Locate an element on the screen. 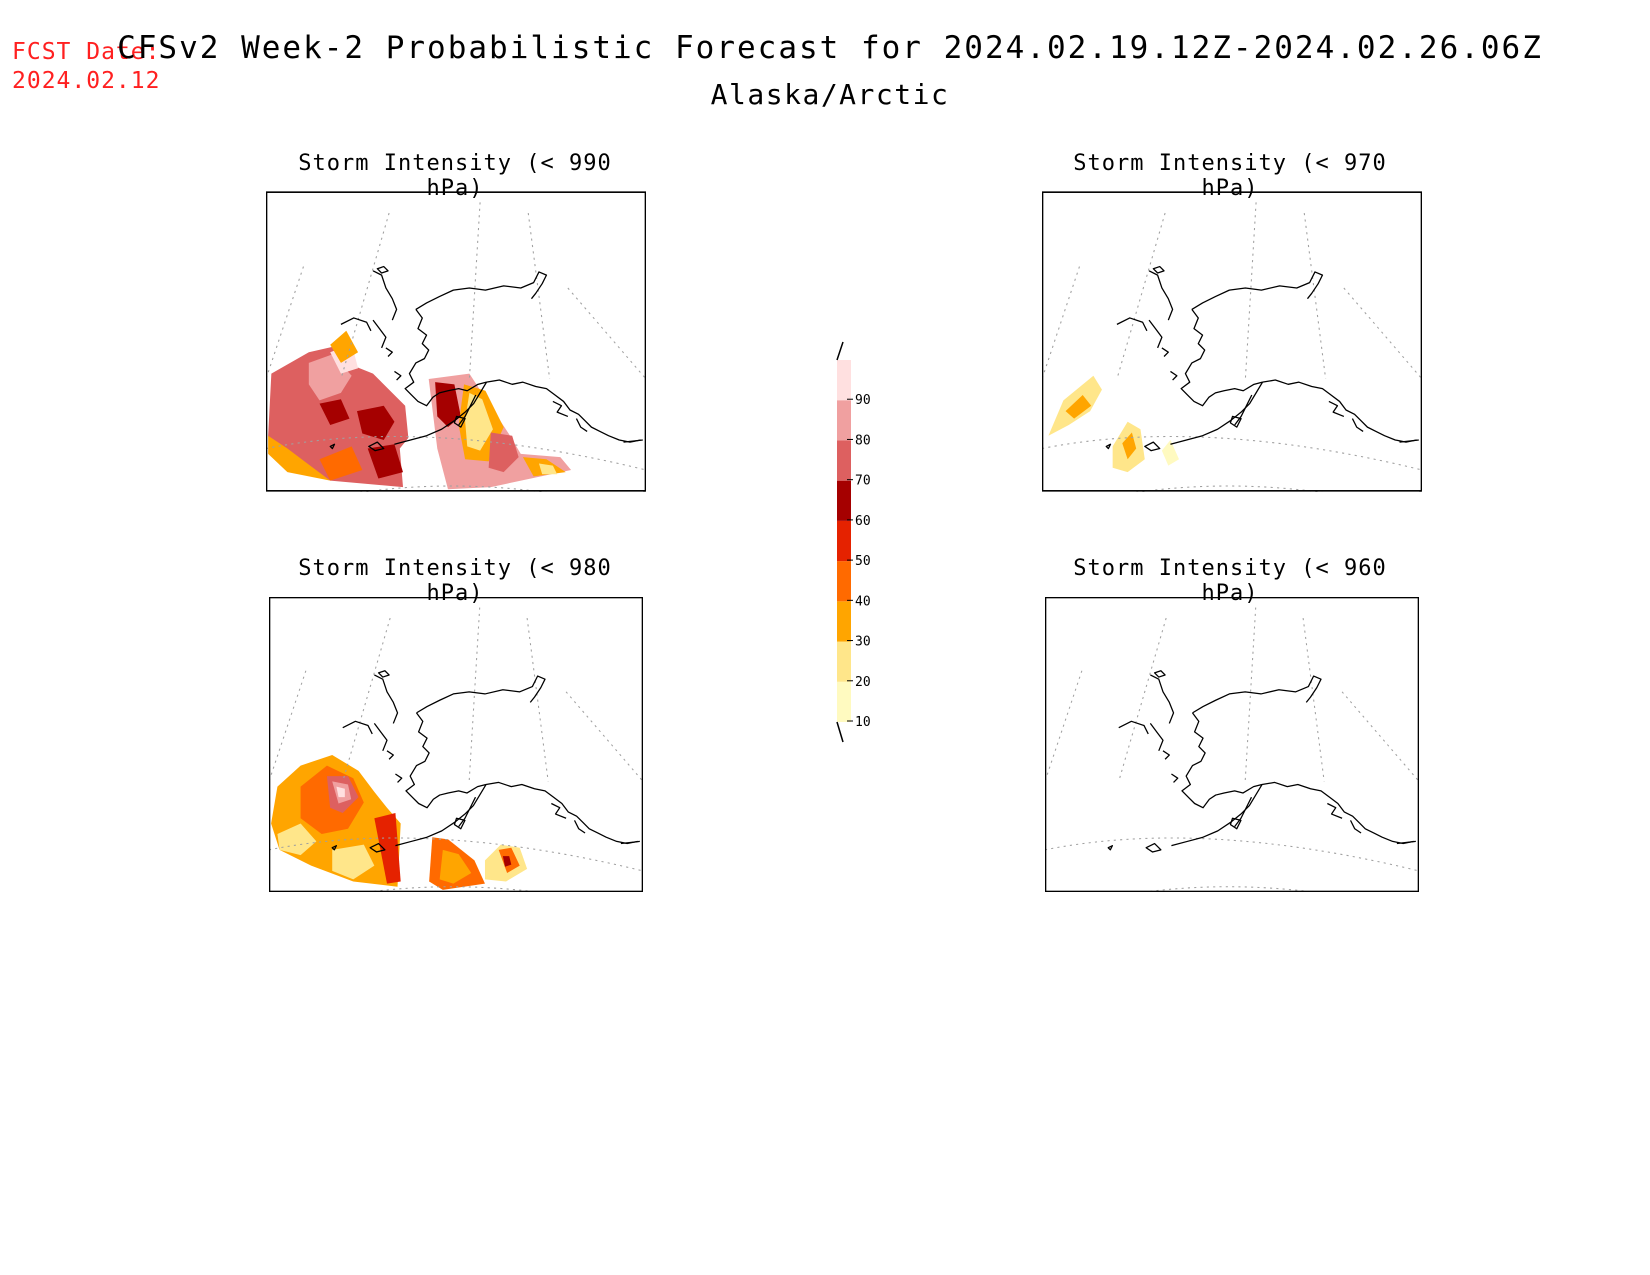 This screenshot has height=1275, width=1650. colorbar-tick-label: 10 is located at coordinates (863, 722).